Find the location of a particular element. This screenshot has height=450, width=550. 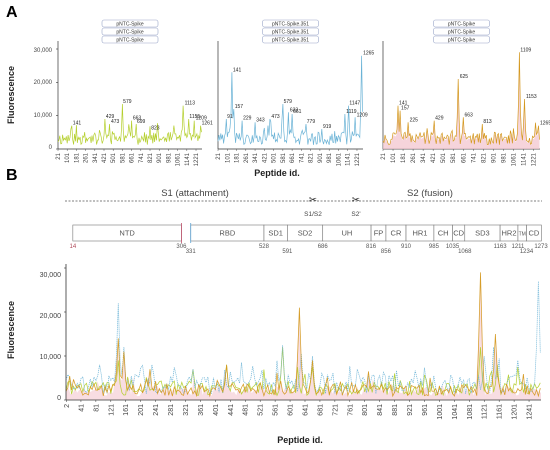

panel-b-x-tick-label-521: 521 is located at coordinates (261, 410).